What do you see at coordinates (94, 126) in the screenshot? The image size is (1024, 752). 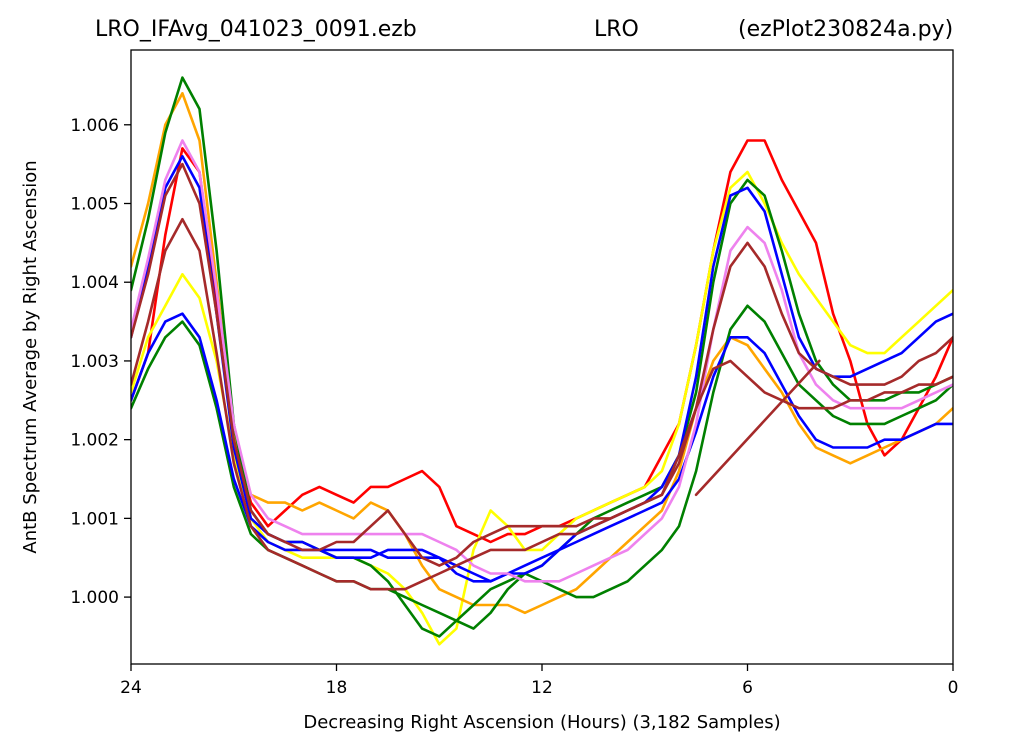 I see `y-tick-label: 1.006` at bounding box center [94, 126].